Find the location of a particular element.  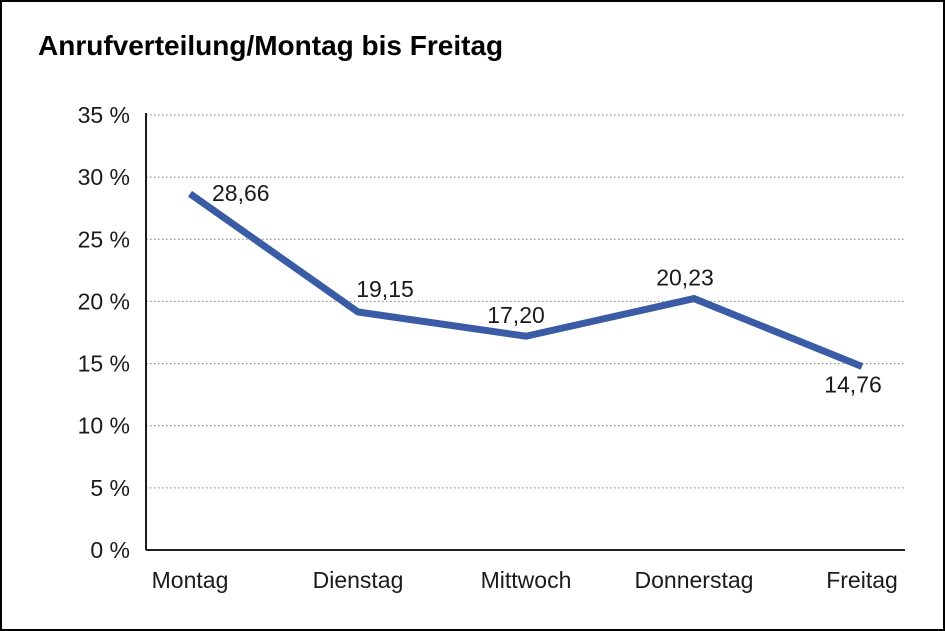

y-tick-label: 20 % is located at coordinates (104, 301).